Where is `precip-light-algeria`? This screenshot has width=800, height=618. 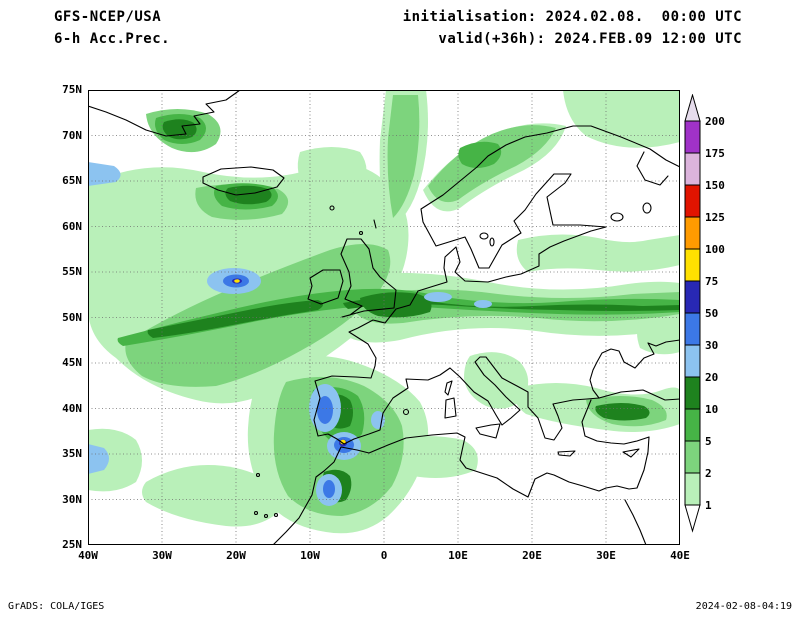
precip-light-algeria is located at coordinates (433, 457).